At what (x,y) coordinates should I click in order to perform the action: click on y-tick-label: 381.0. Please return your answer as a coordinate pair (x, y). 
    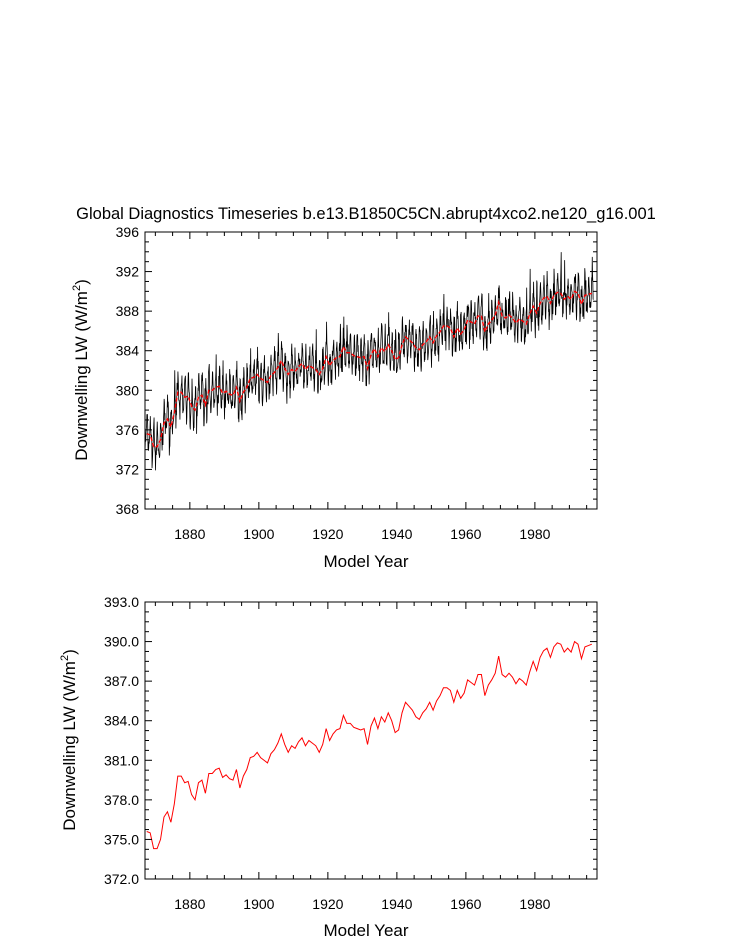
    Looking at the image, I should click on (121, 760).